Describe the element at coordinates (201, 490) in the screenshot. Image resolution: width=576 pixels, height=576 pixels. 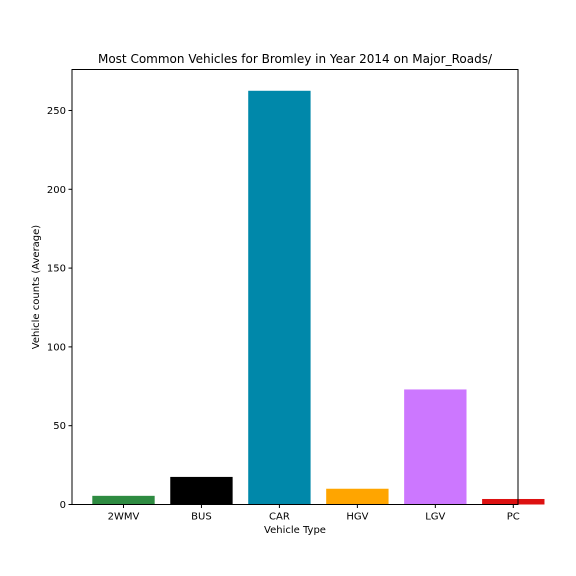
I see `bar-bus` at that location.